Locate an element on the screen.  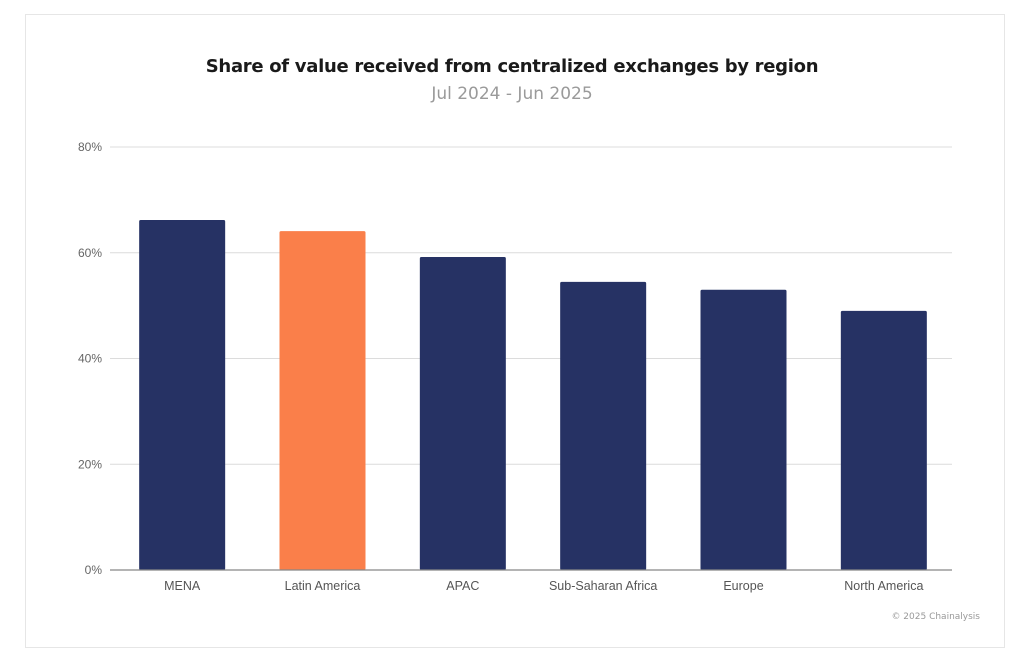
y-tick-label: 40% is located at coordinates (90, 359).